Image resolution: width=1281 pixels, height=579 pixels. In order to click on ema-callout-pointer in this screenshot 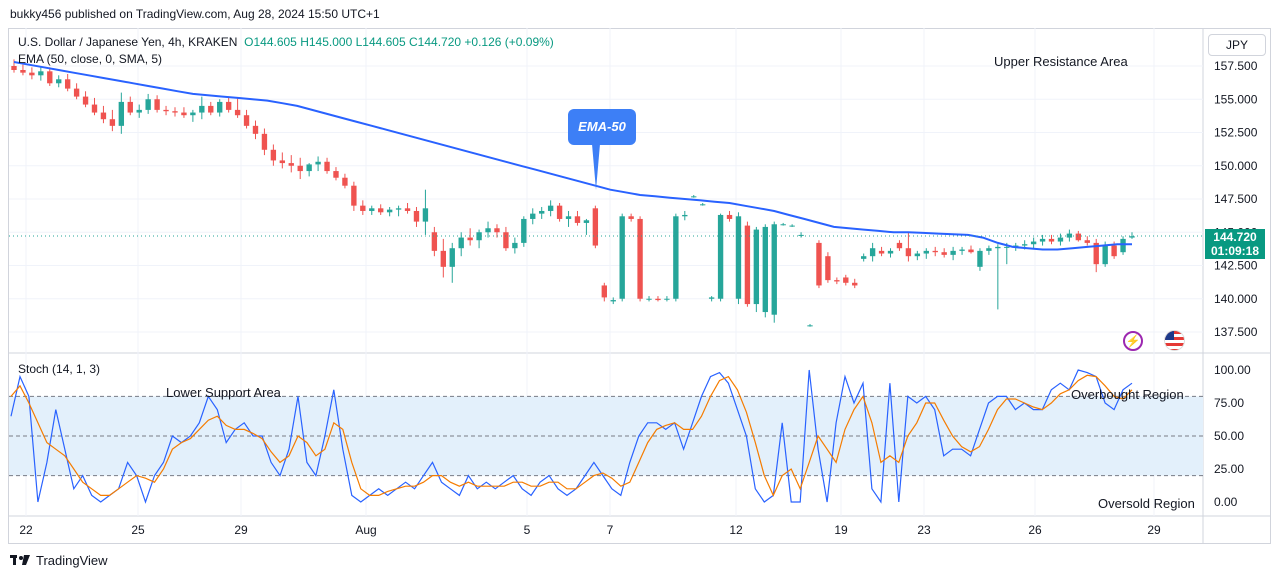, I will do `click(596, 167)`.